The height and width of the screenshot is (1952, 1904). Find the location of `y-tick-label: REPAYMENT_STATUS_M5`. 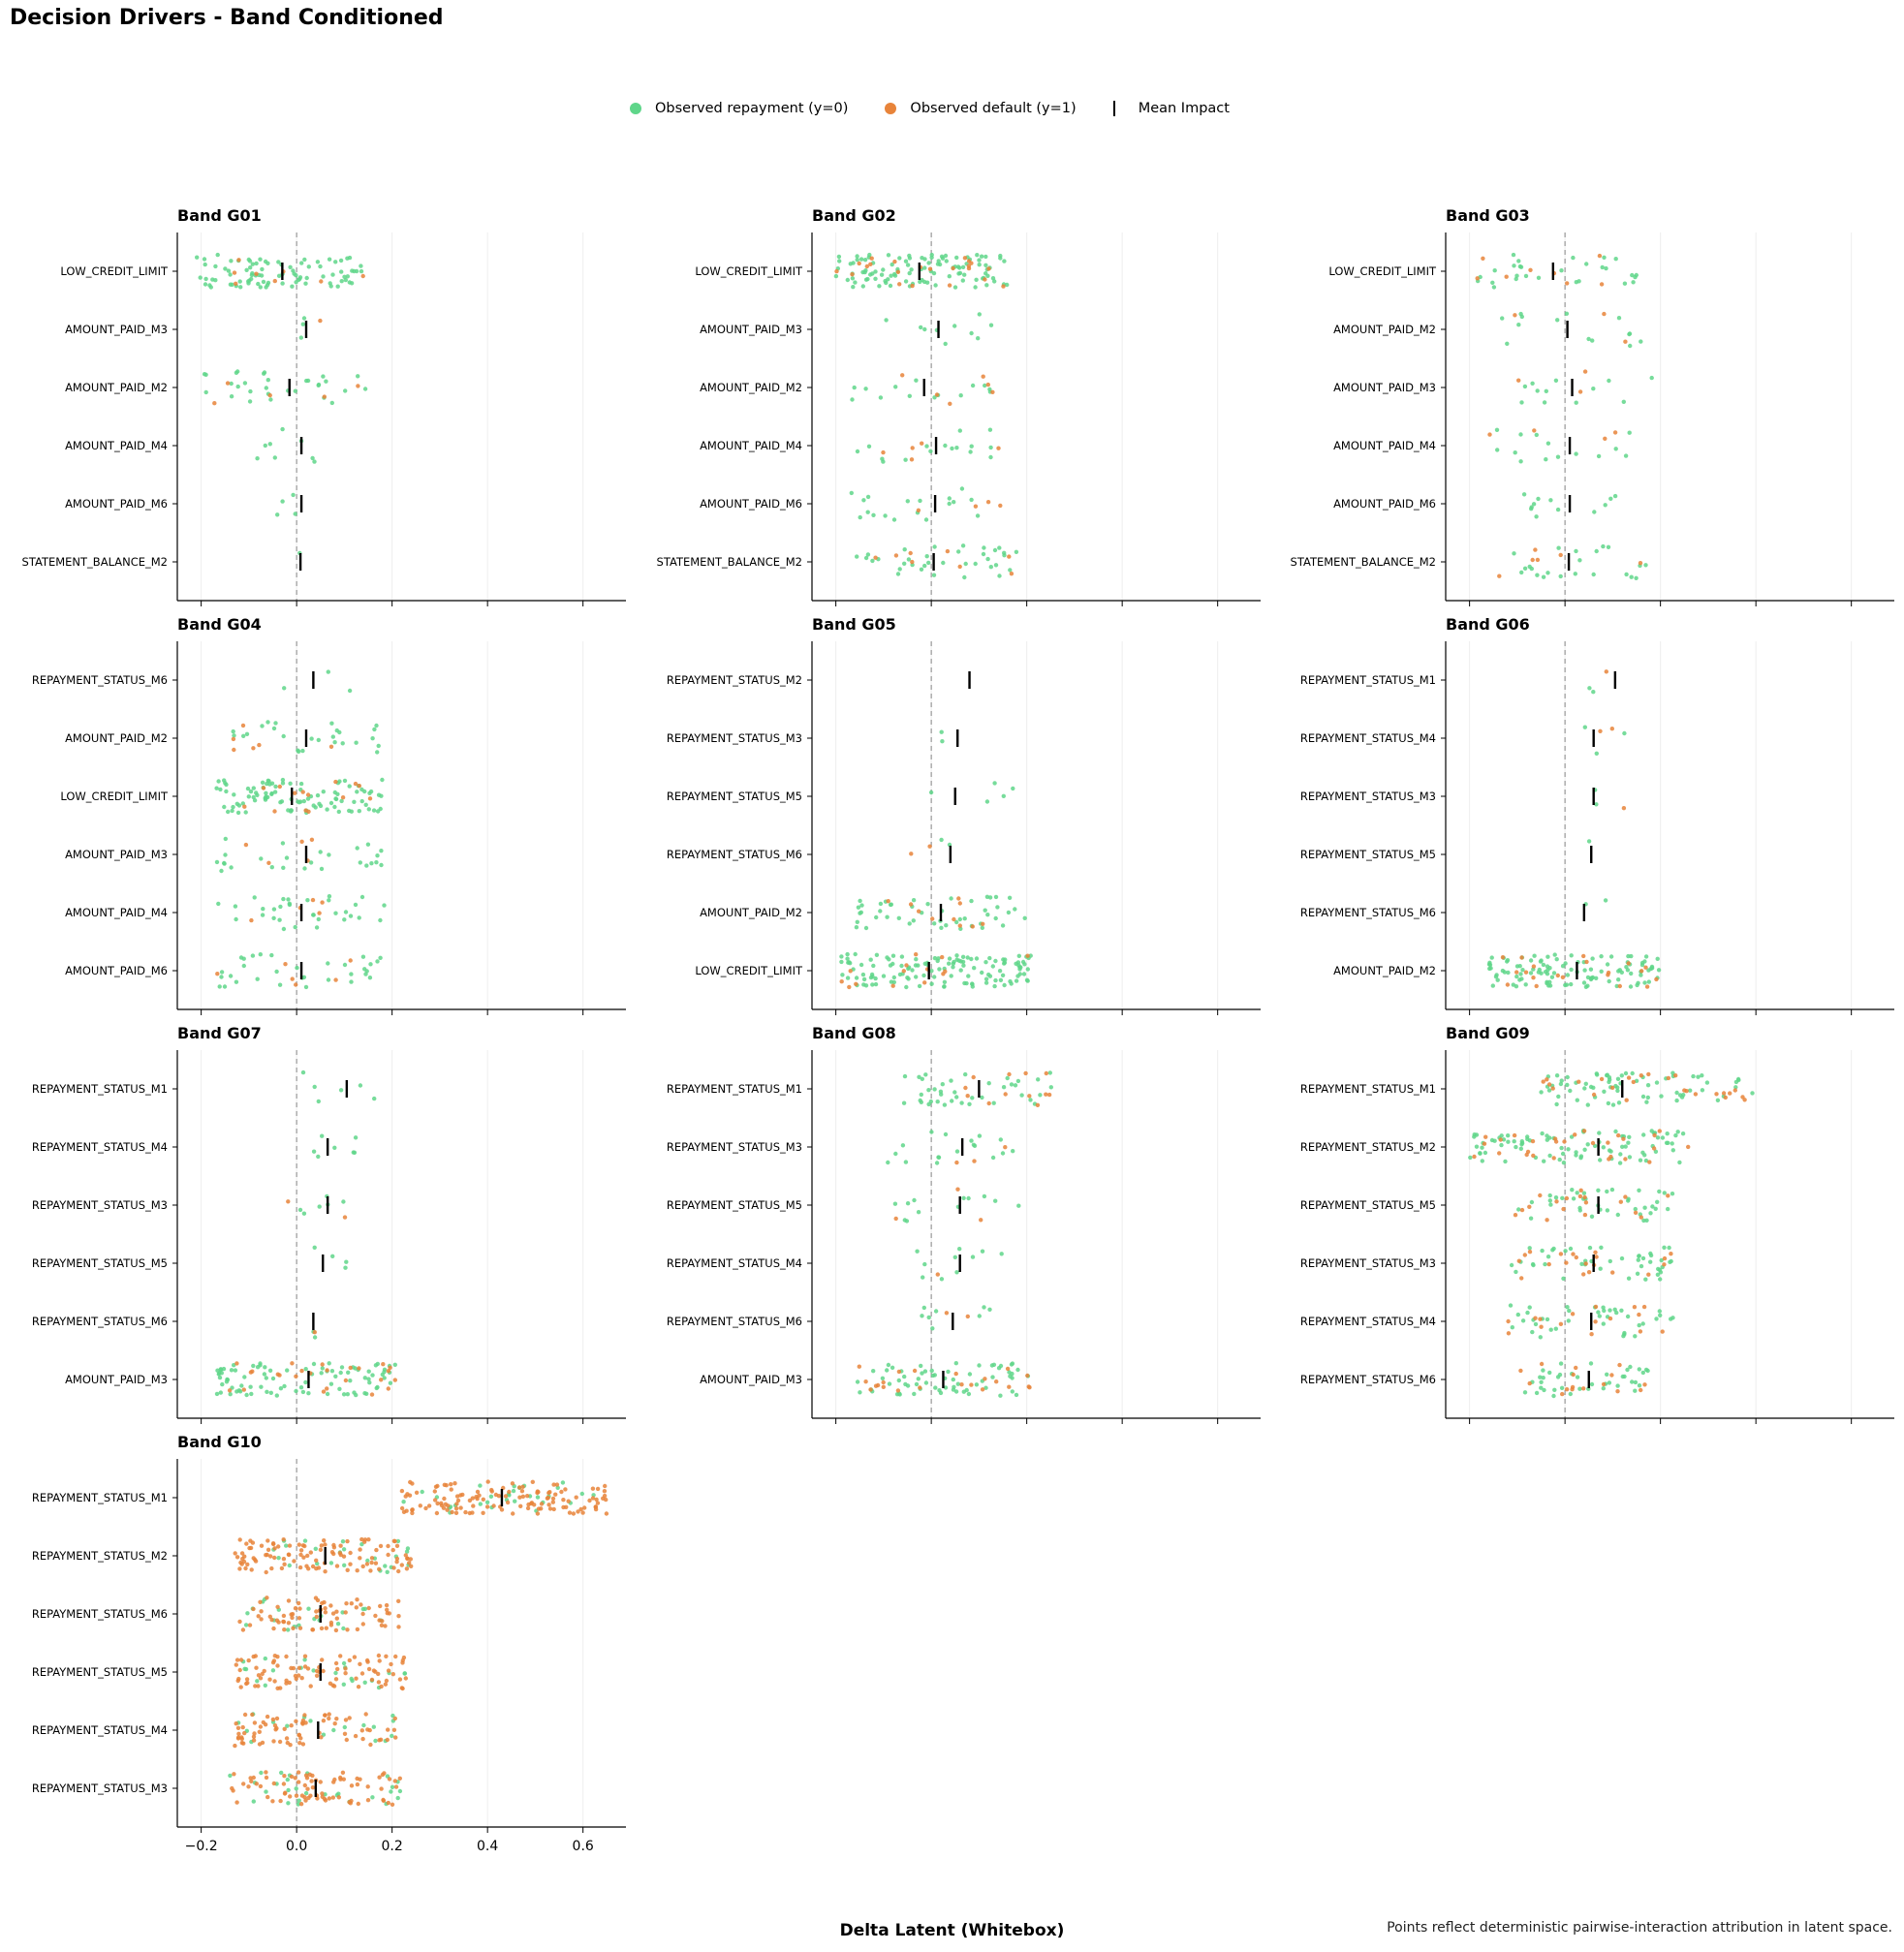

y-tick-label: REPAYMENT_STATUS_M5 is located at coordinates (100, 1263).